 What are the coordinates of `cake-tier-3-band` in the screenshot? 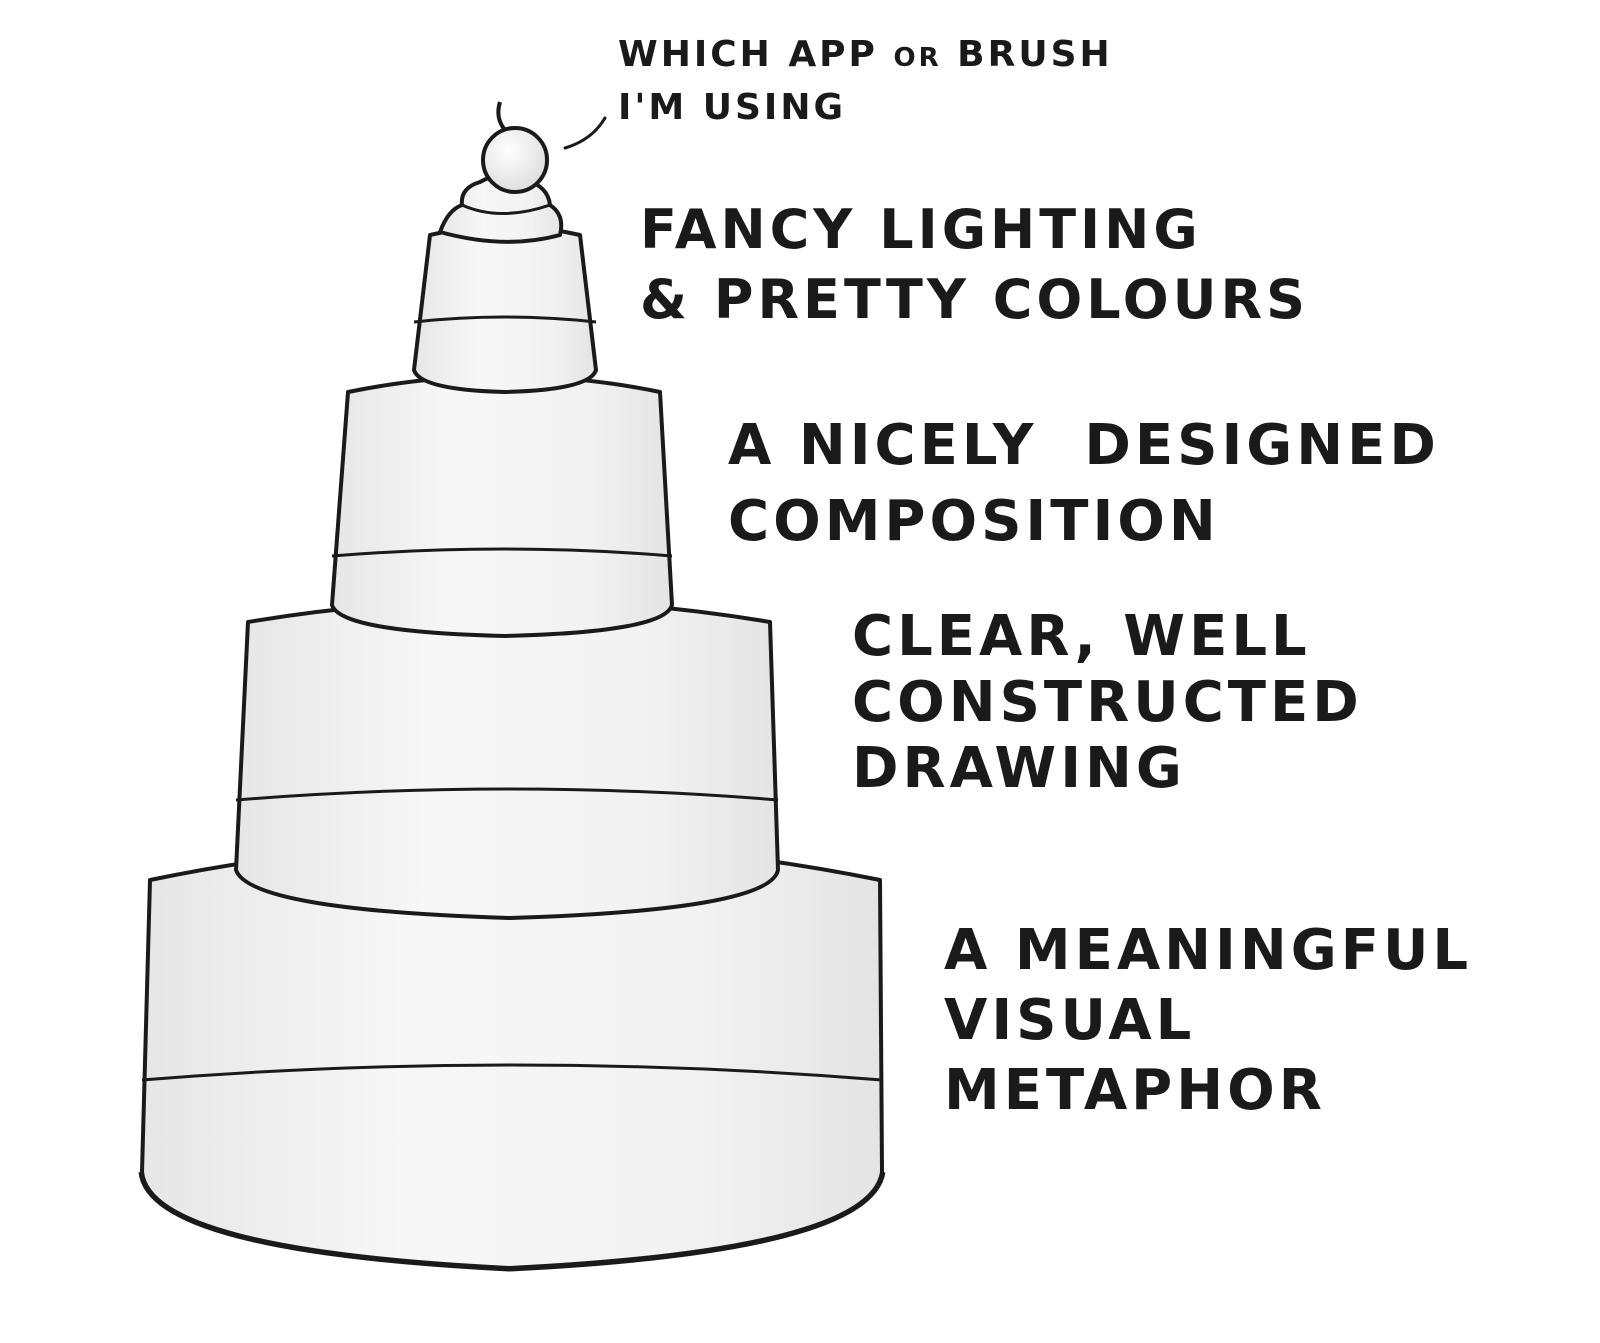 It's located at (507, 794).